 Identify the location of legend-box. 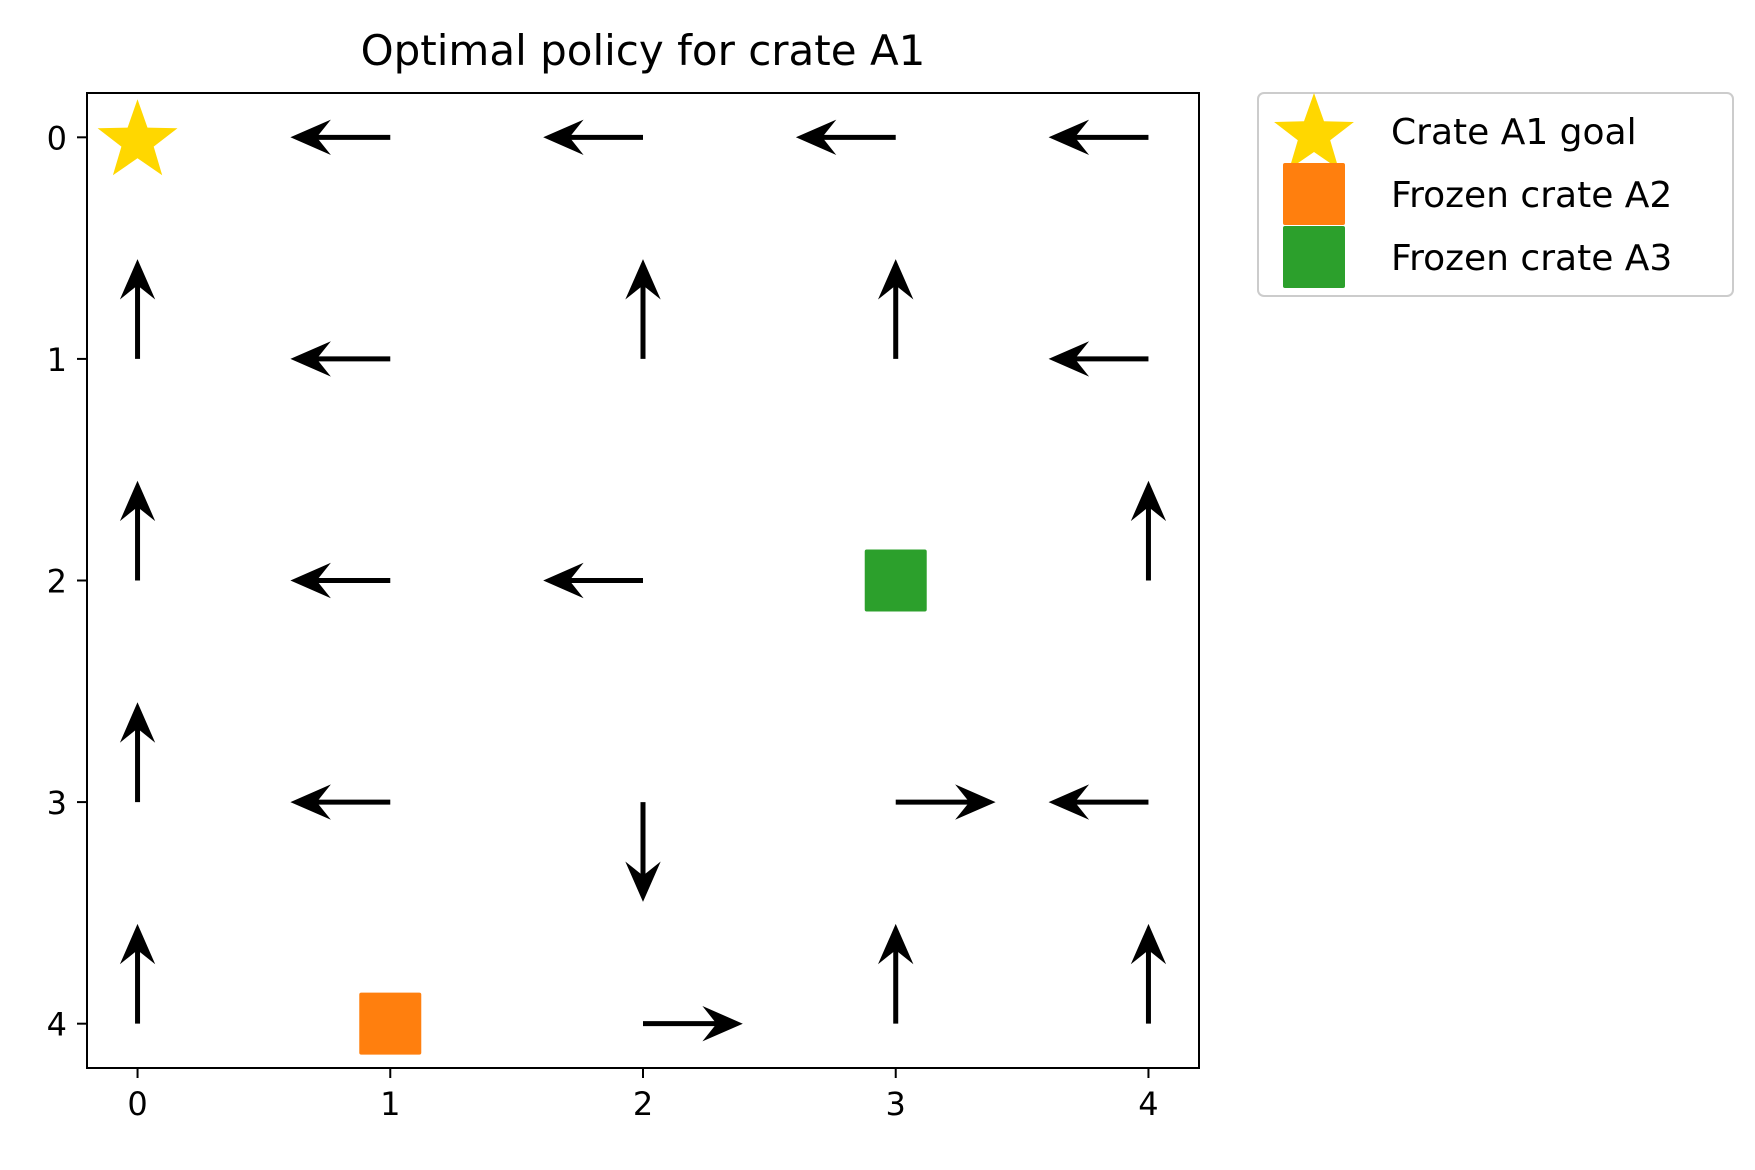
(1495, 194).